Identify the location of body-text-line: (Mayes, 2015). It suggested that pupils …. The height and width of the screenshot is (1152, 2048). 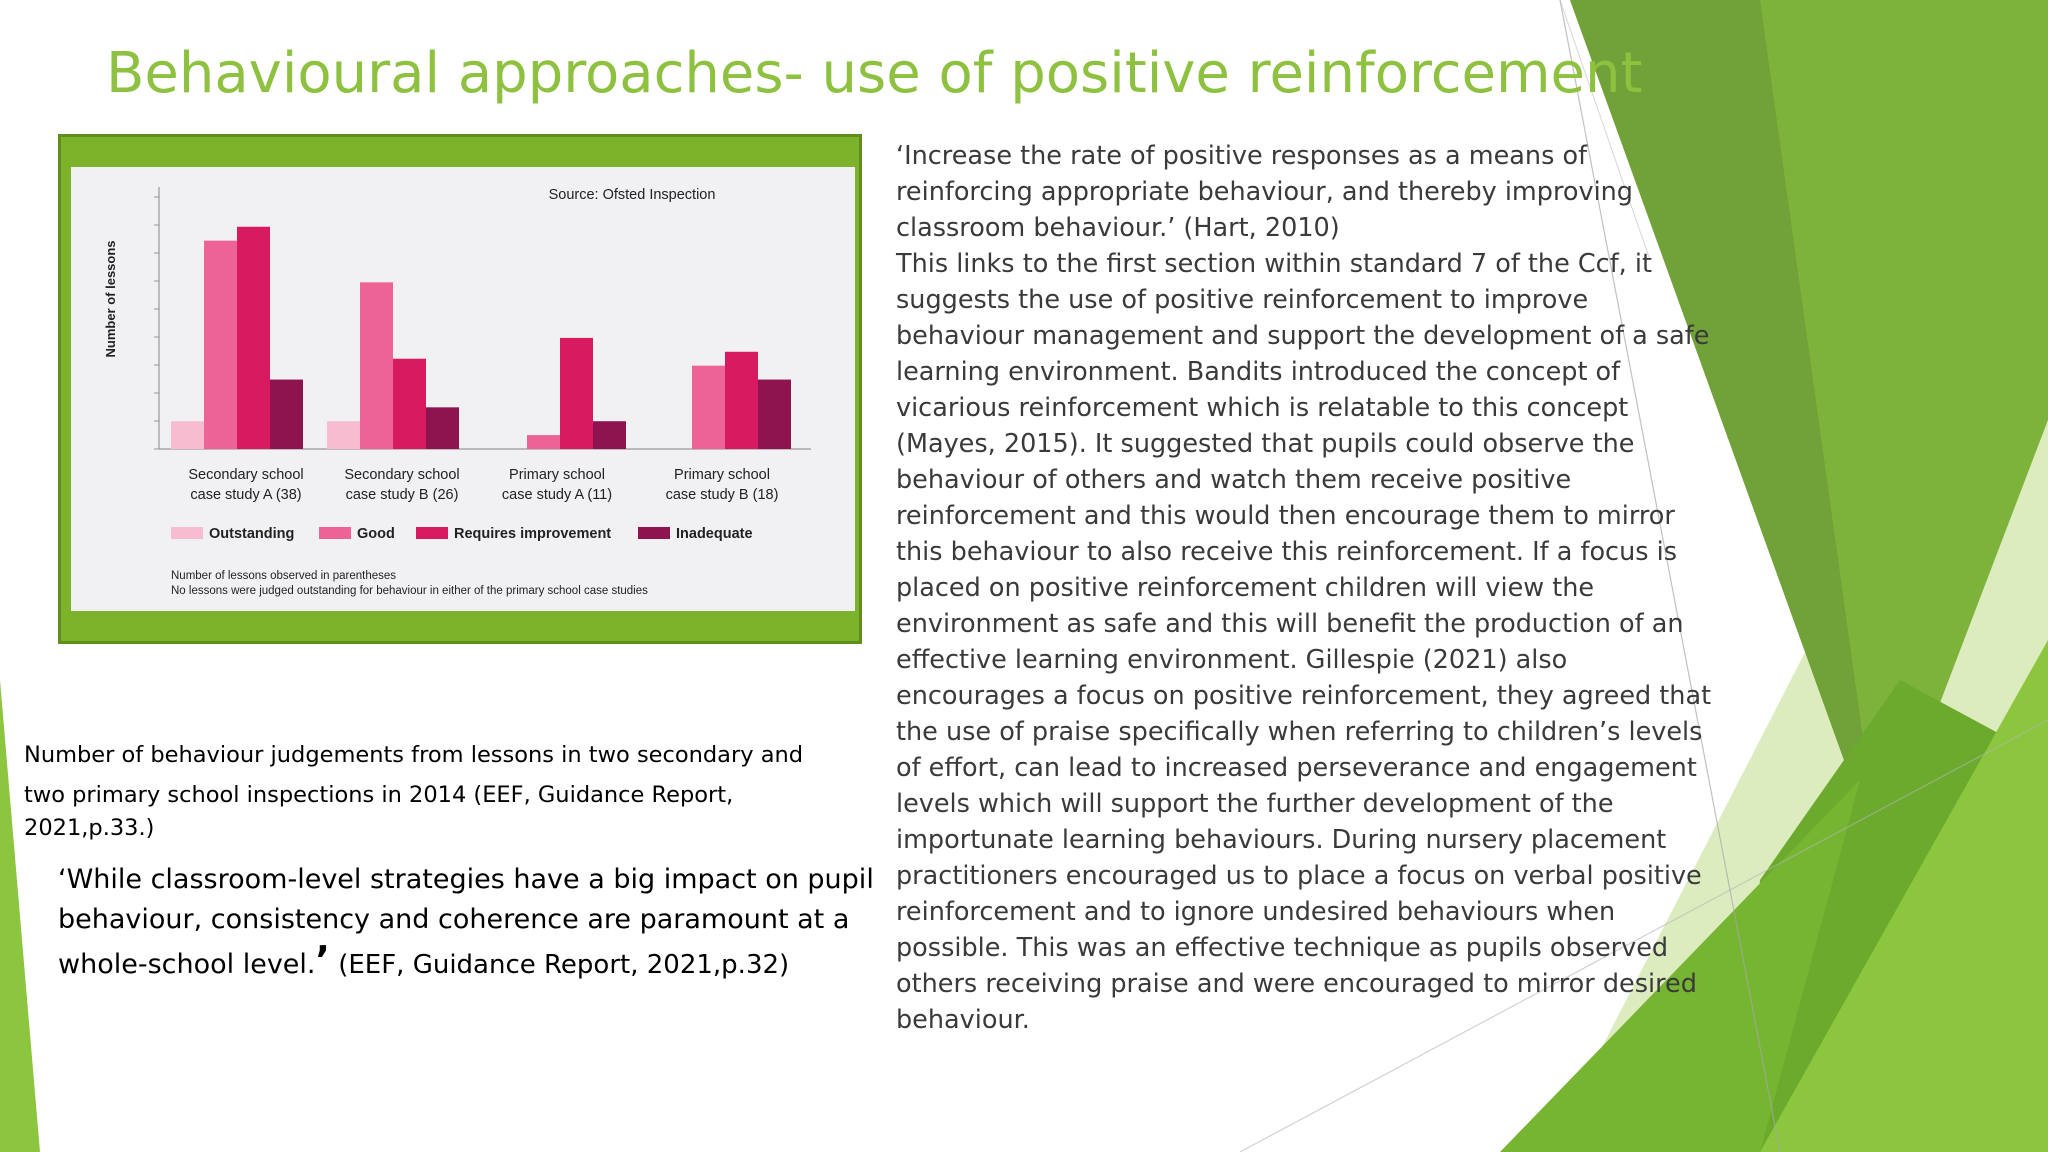
(1265, 444).